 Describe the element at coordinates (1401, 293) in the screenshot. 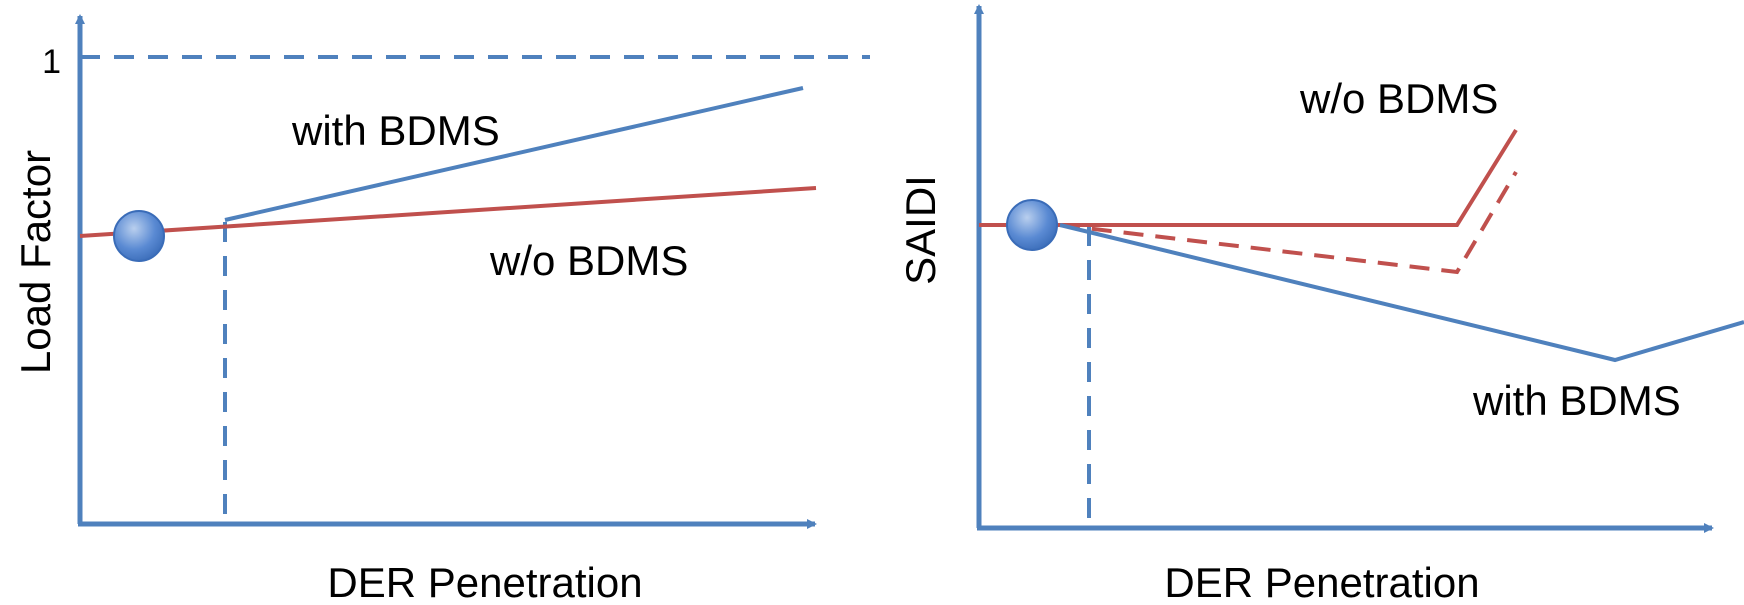

I see `right-series-with-bdms` at that location.